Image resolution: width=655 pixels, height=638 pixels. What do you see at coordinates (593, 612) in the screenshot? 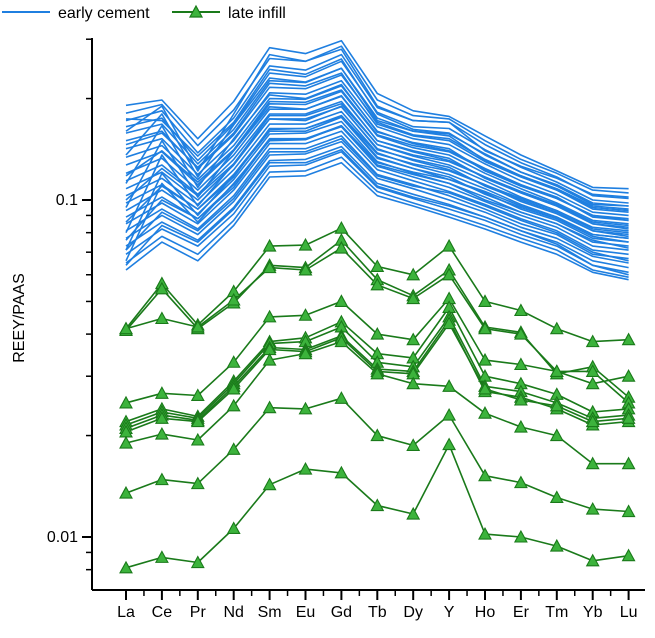
I see `x-tick-label-yb: Yb` at bounding box center [593, 612].